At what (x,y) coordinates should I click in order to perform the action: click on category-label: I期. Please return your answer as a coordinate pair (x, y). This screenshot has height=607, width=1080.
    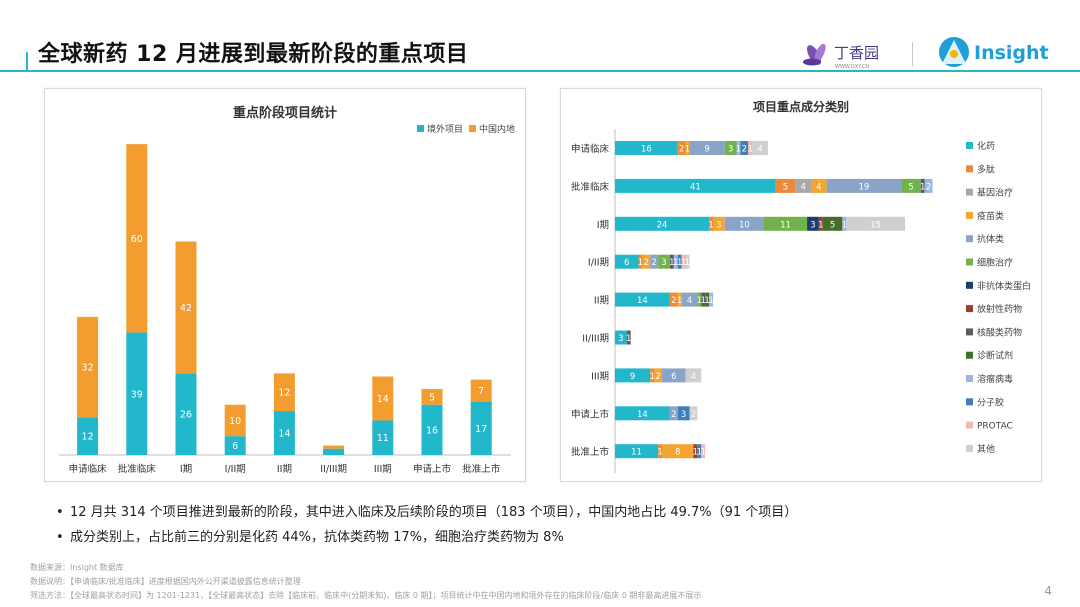
    Looking at the image, I should click on (186, 469).